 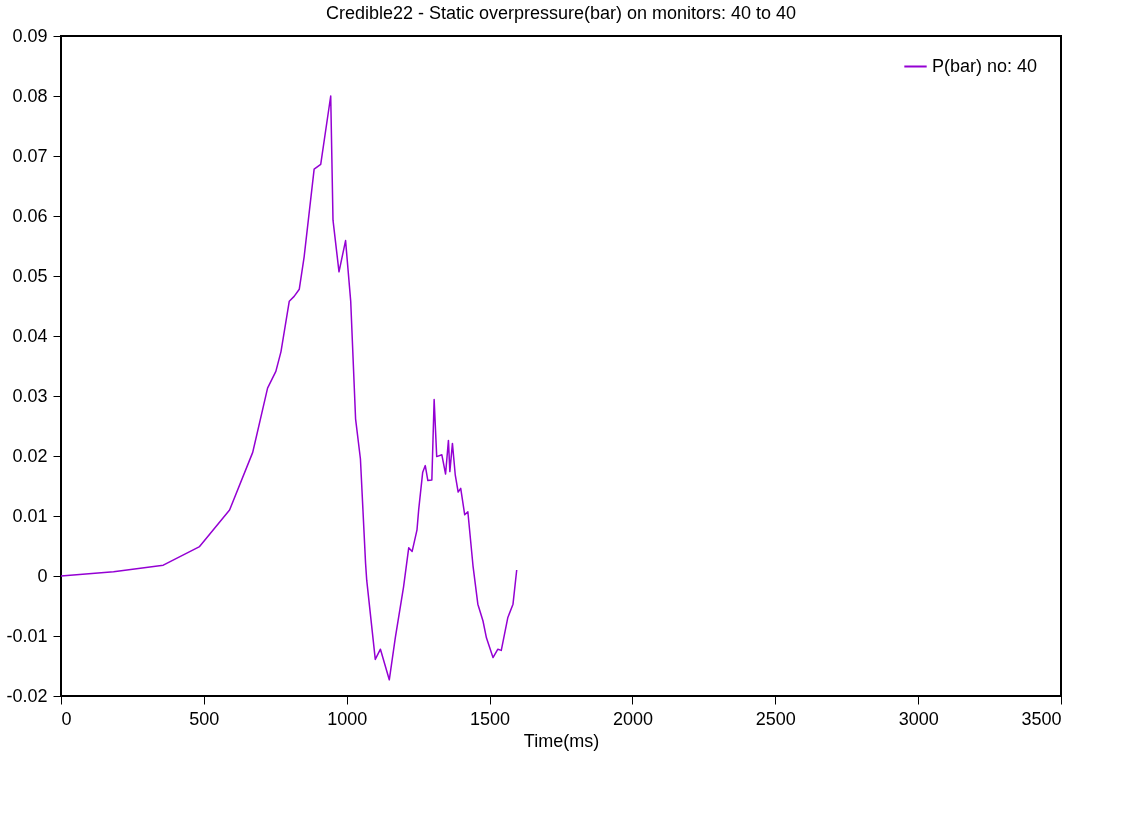 What do you see at coordinates (30, 155) in the screenshot?
I see `y-tick-label: 0.07` at bounding box center [30, 155].